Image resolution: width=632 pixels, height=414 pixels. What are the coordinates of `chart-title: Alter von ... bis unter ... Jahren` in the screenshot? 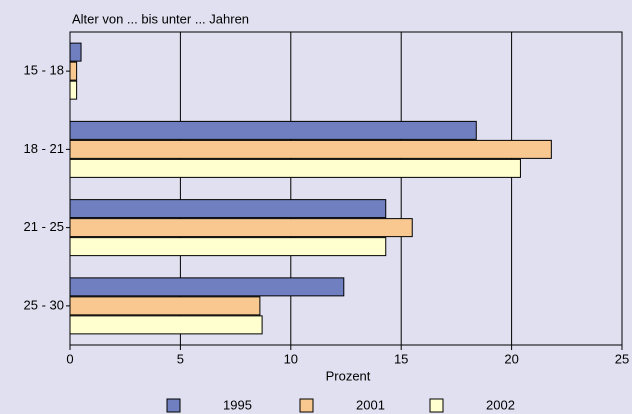 It's located at (160, 18).